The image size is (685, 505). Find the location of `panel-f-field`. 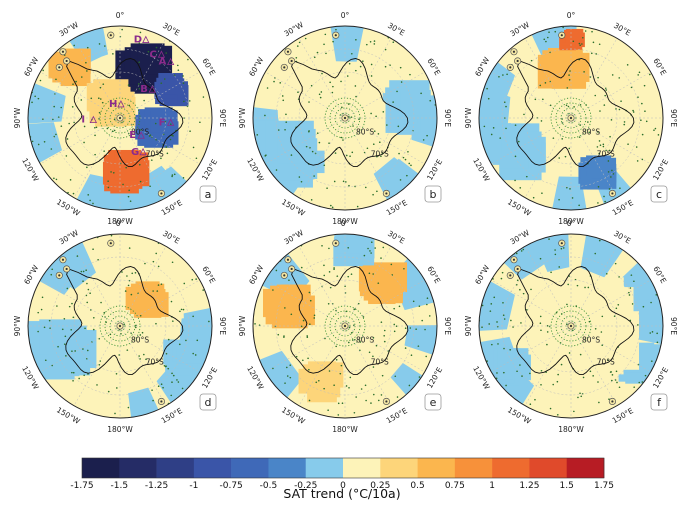

panel-f-field is located at coordinates (571, 326).